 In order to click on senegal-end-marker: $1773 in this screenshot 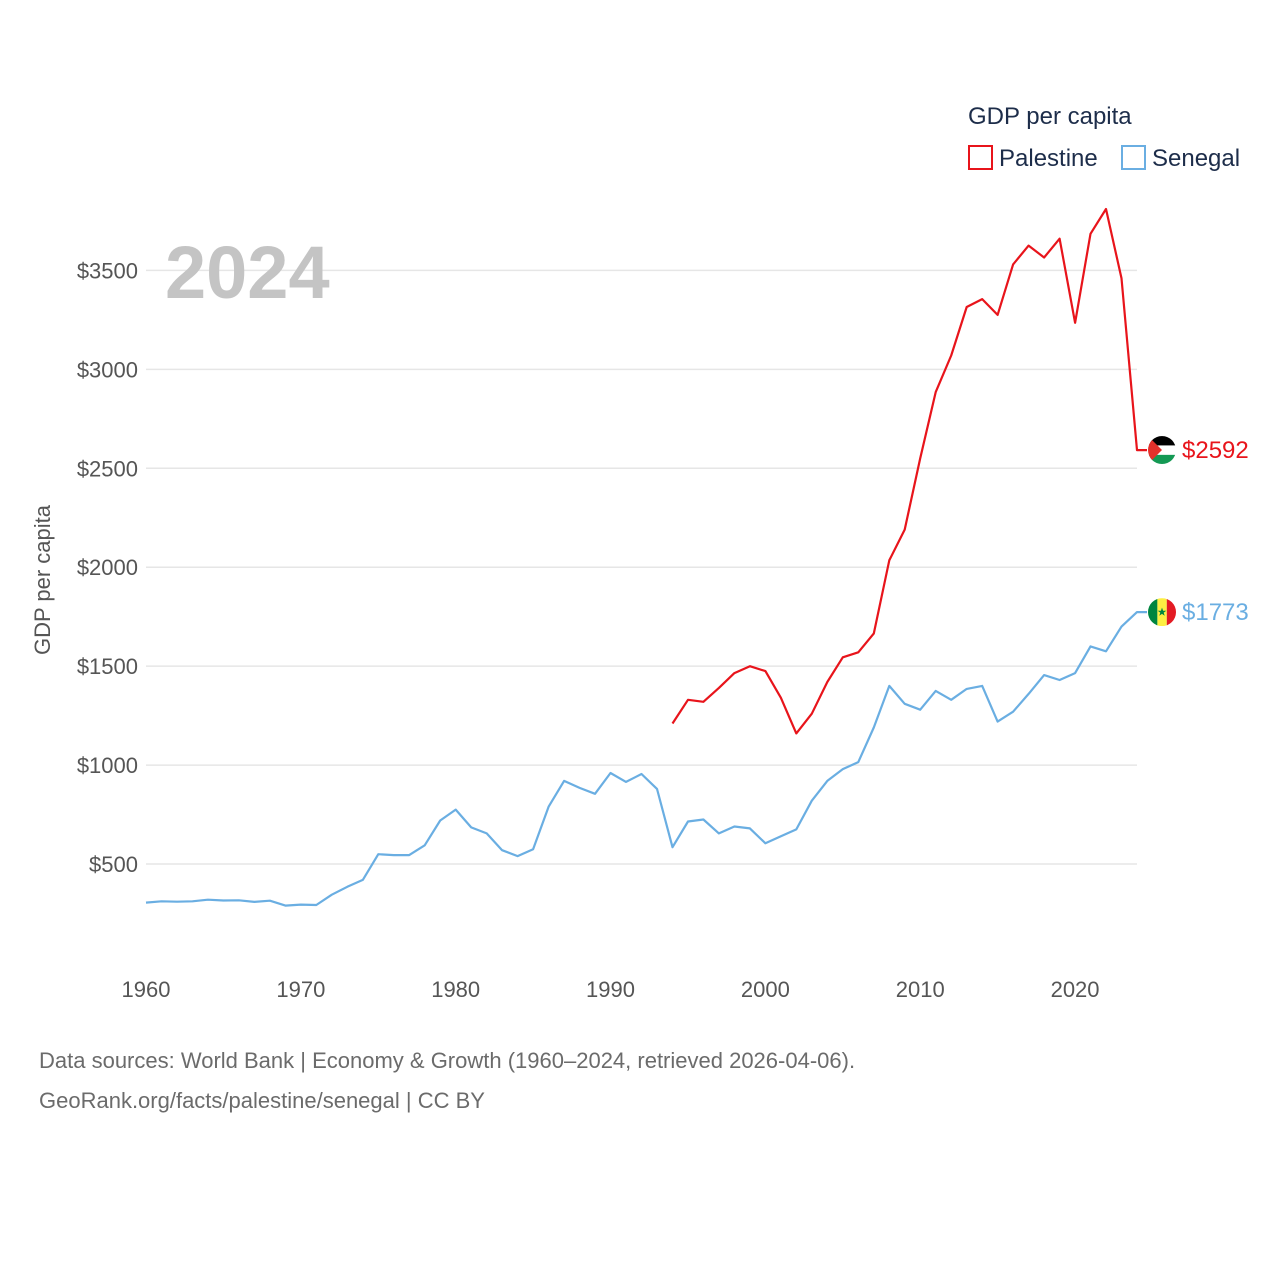, I will do `click(1198, 612)`.